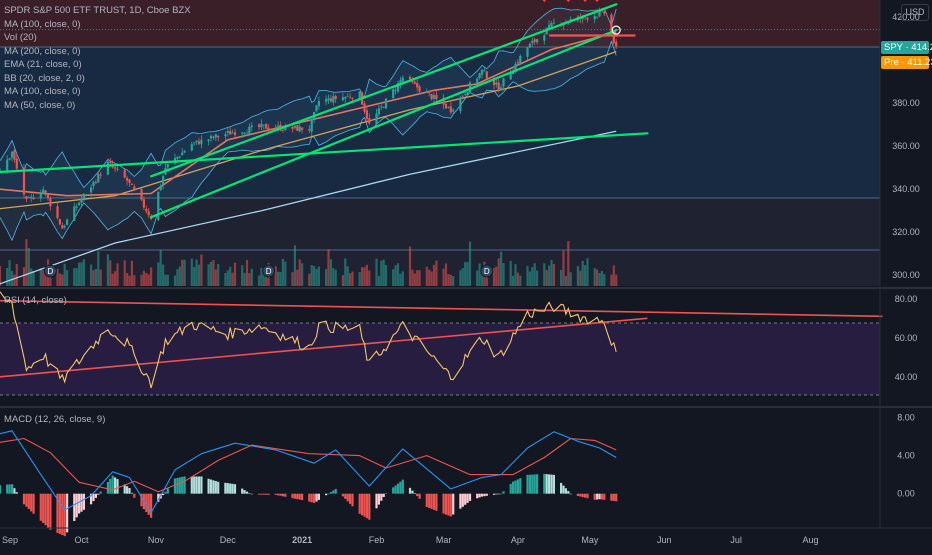 The width and height of the screenshot is (932, 555). What do you see at coordinates (20, 37) in the screenshot?
I see `legend-item-vol: Vol (20)` at bounding box center [20, 37].